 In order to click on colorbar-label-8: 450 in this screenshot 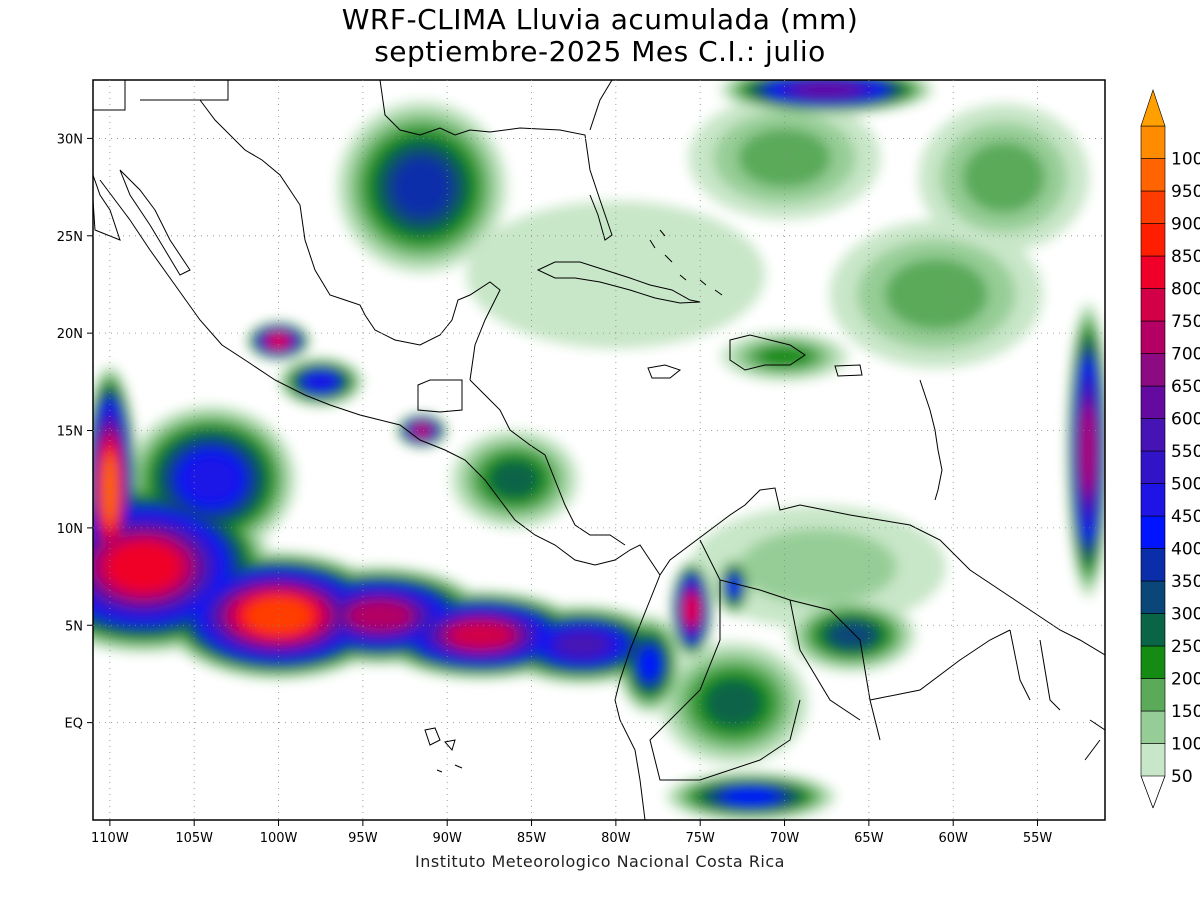, I will do `click(1185, 517)`.